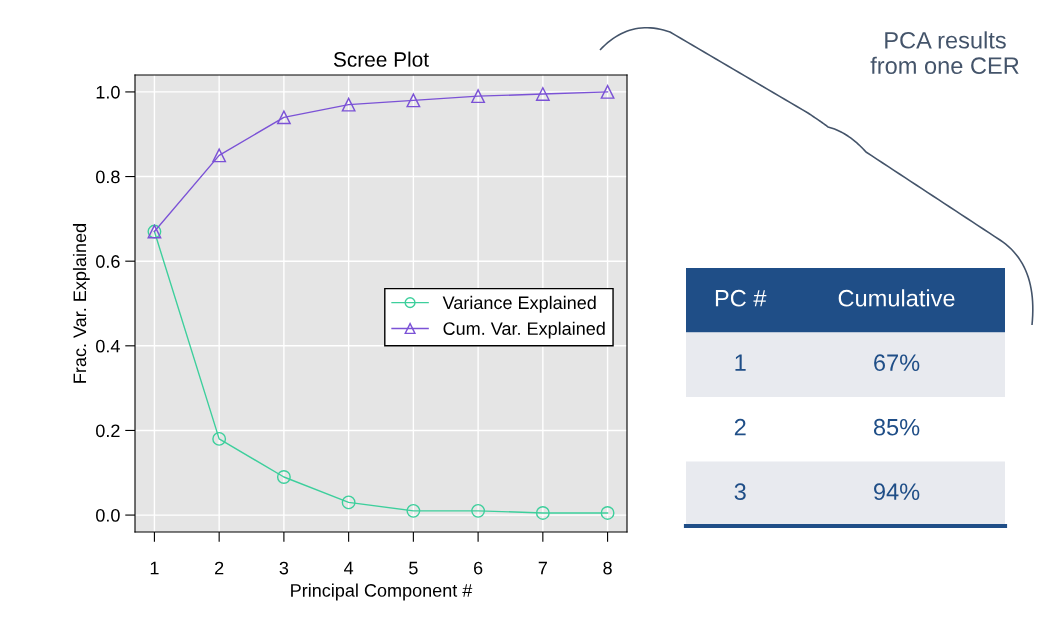 Image resolution: width=1049 pixels, height=639 pixels. What do you see at coordinates (108, 261) in the screenshot?
I see `y-tick-label: 0.6` at bounding box center [108, 261].